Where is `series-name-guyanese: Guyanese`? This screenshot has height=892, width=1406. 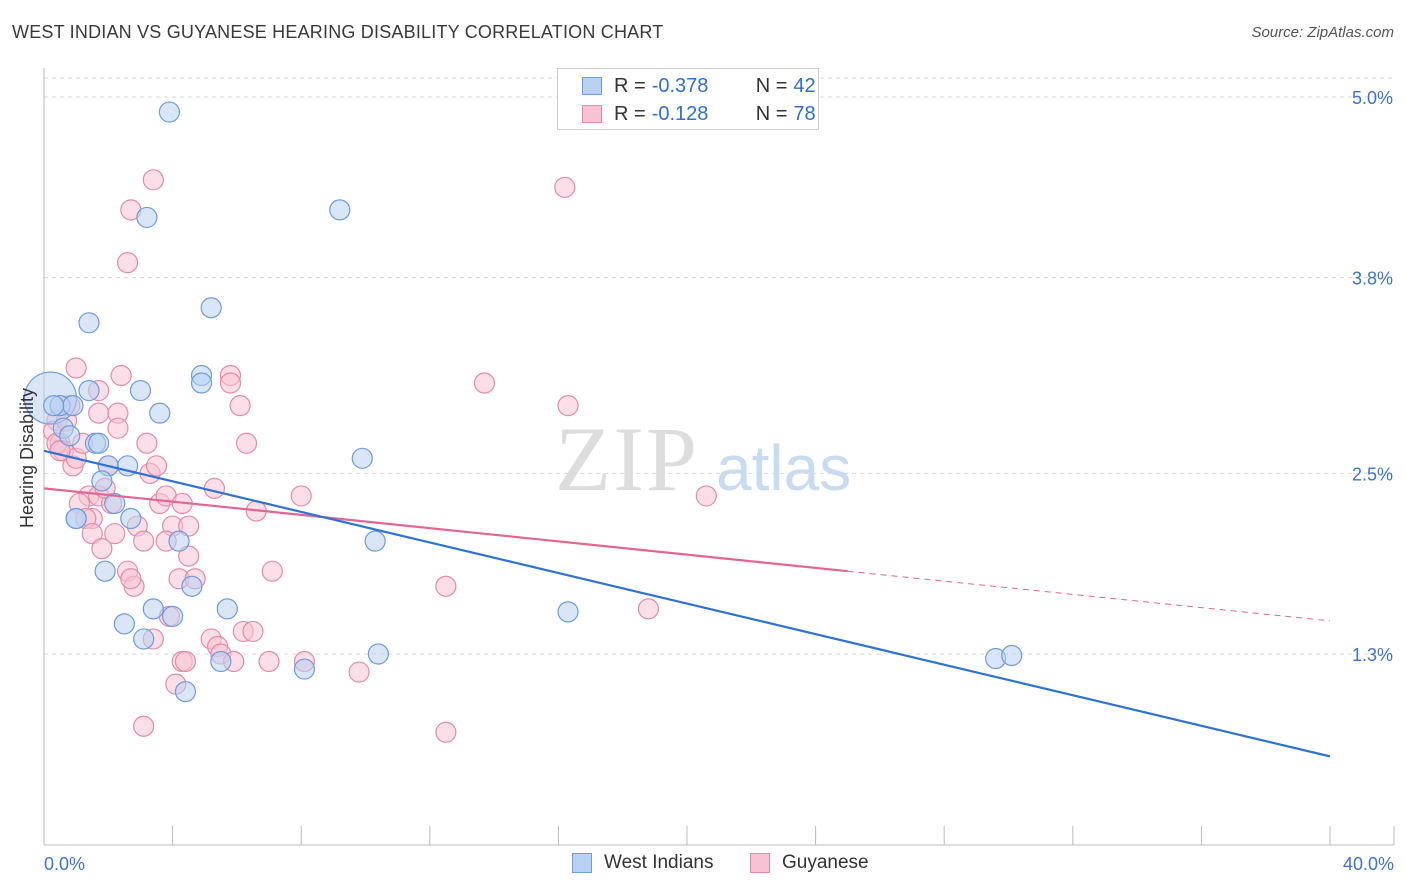 series-name-guyanese: Guyanese is located at coordinates (825, 862).